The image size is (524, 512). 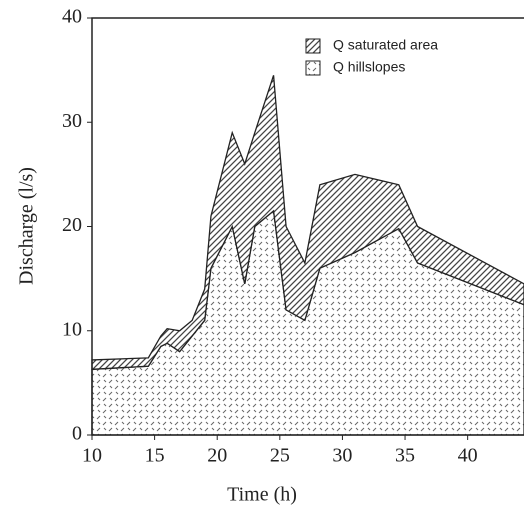 I want to click on legend-label: Q hillslopes, so click(x=369, y=67).